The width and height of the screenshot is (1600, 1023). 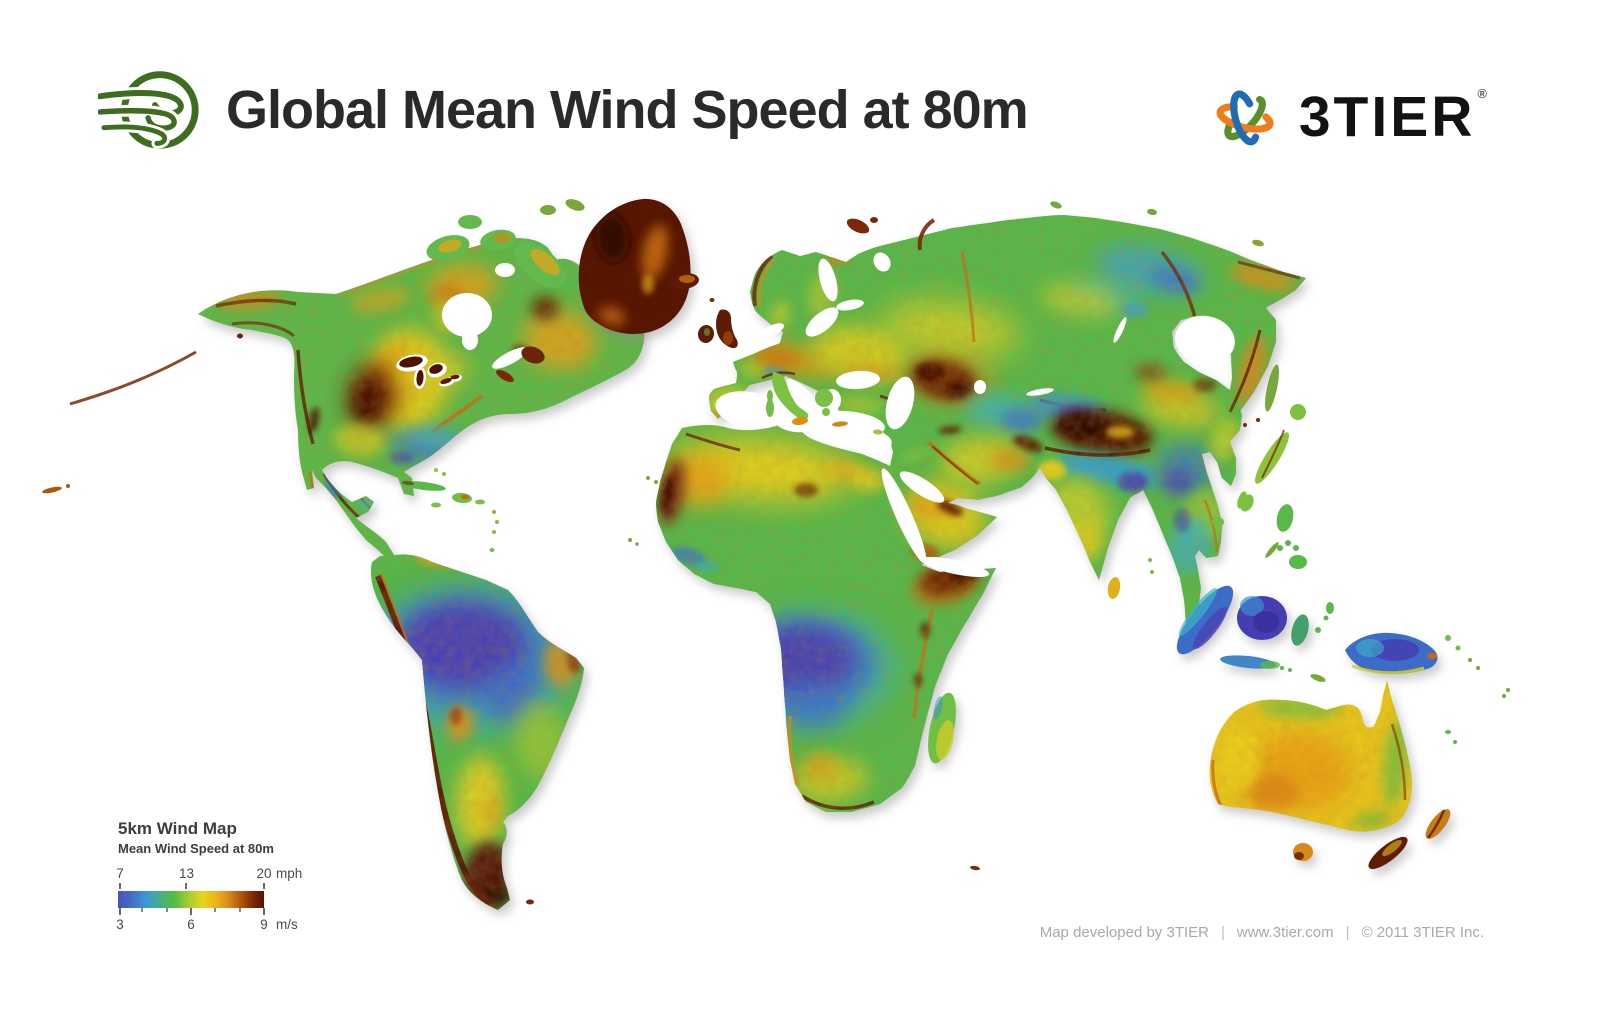 What do you see at coordinates (207, 925) in the screenshot?
I see `legend-ms-row: 3 6 9 m/s` at bounding box center [207, 925].